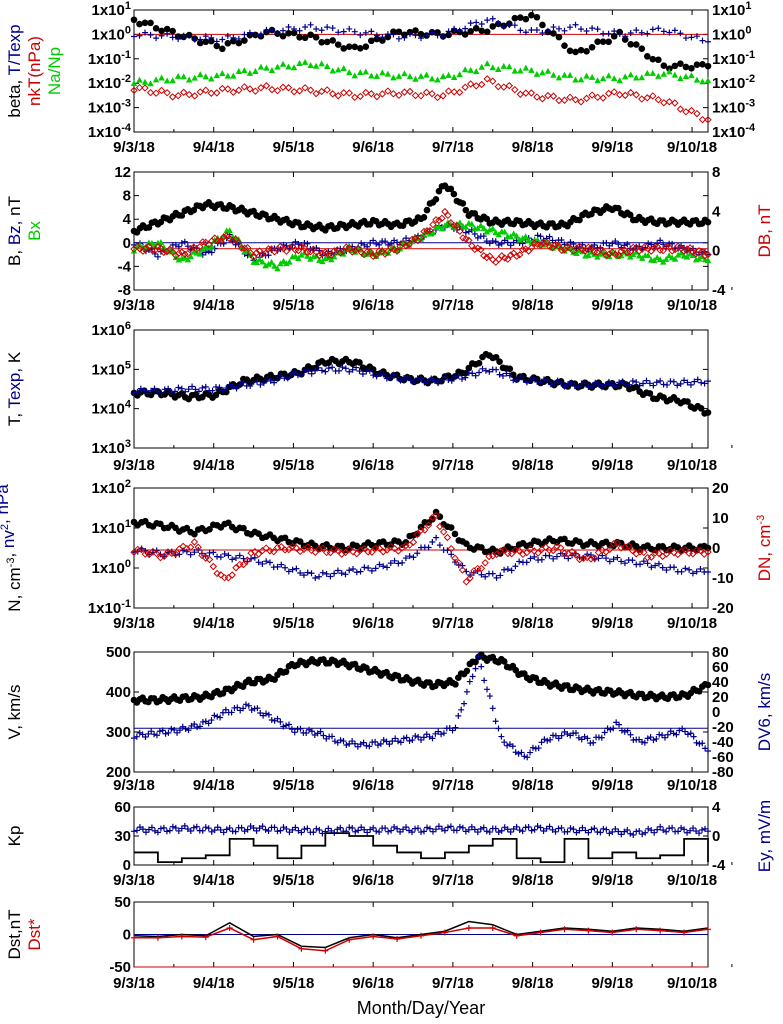 Image resolution: width=783 pixels, height=1024 pixels. What do you see at coordinates (720, 667) in the screenshot?
I see `y-right-tick-label: 60` at bounding box center [720, 667].